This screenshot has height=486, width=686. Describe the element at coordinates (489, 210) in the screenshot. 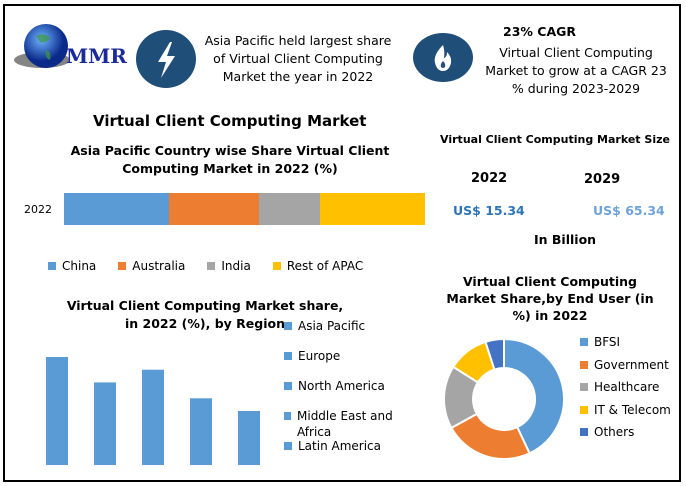

I see `value-2022: US$ 15.34` at that location.